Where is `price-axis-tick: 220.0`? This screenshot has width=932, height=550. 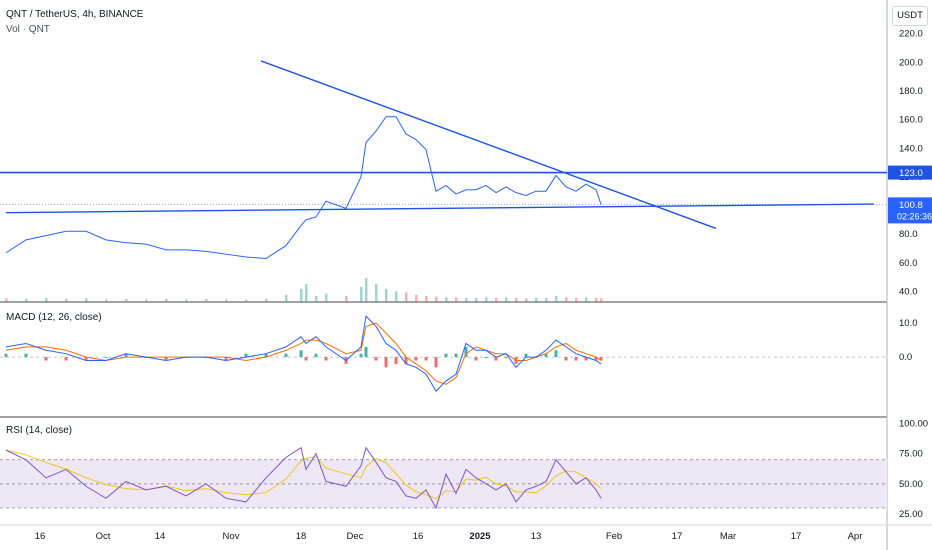 price-axis-tick: 220.0 is located at coordinates (911, 34).